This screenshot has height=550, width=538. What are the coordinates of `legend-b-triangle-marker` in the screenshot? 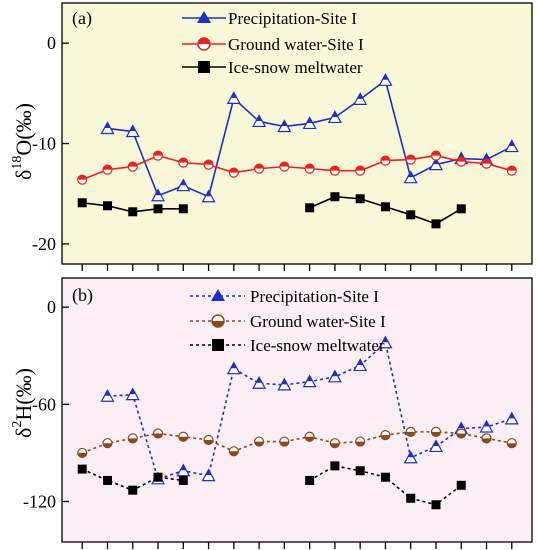 It's located at (218, 295).